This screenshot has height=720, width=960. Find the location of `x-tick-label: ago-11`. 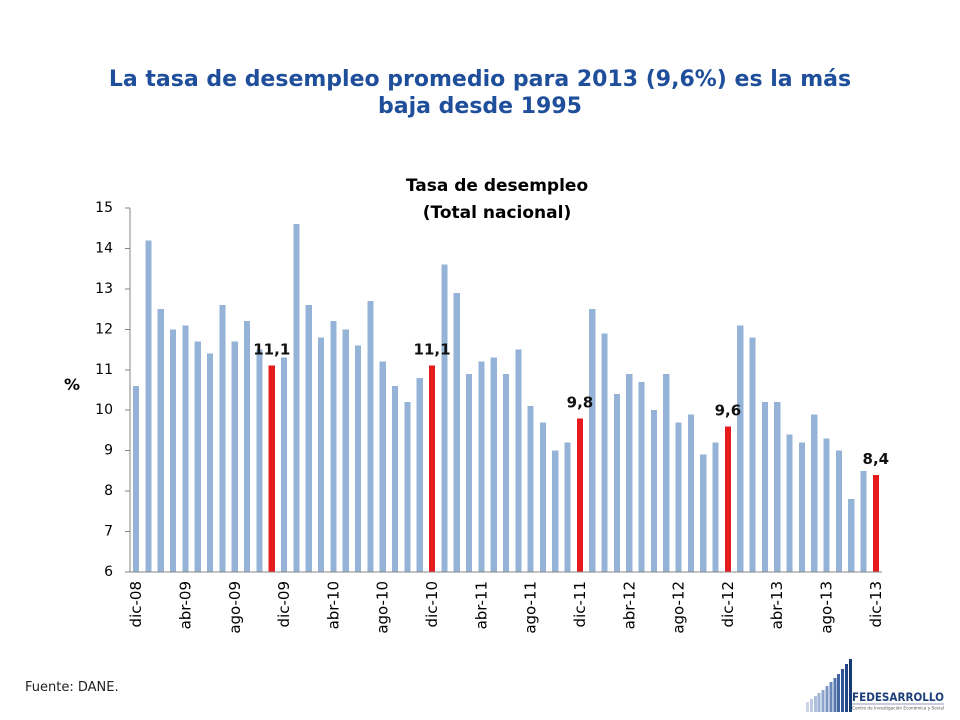

x-tick-label: ago-11 is located at coordinates (531, 607).